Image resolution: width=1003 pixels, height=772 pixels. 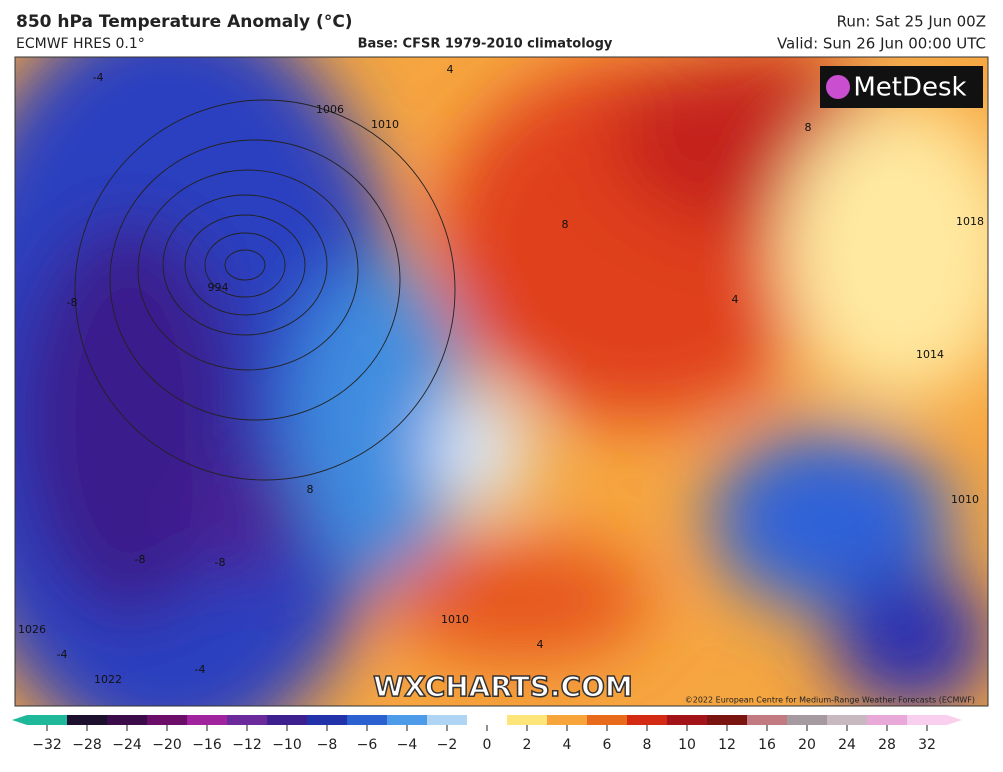 What do you see at coordinates (567, 745) in the screenshot?
I see `colorbar-label: 4` at bounding box center [567, 745].